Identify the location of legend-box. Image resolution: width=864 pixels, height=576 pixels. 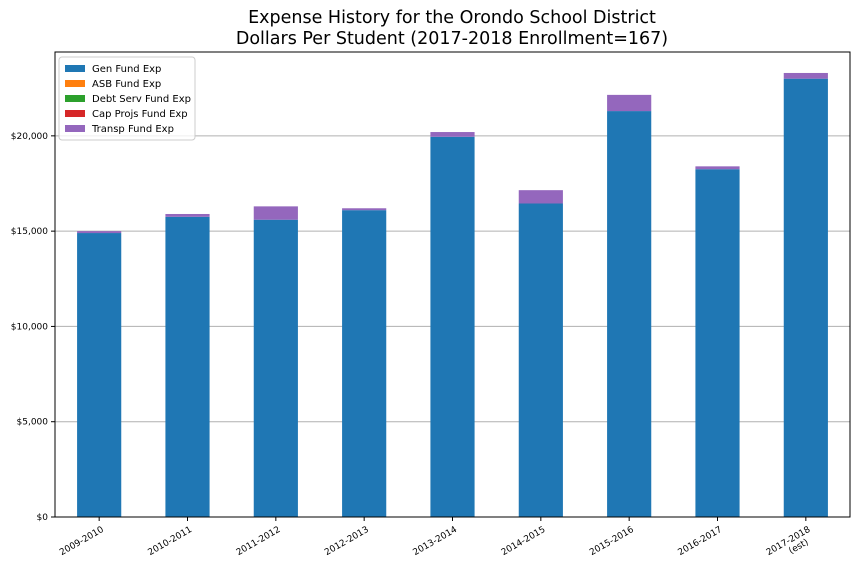
(127, 98).